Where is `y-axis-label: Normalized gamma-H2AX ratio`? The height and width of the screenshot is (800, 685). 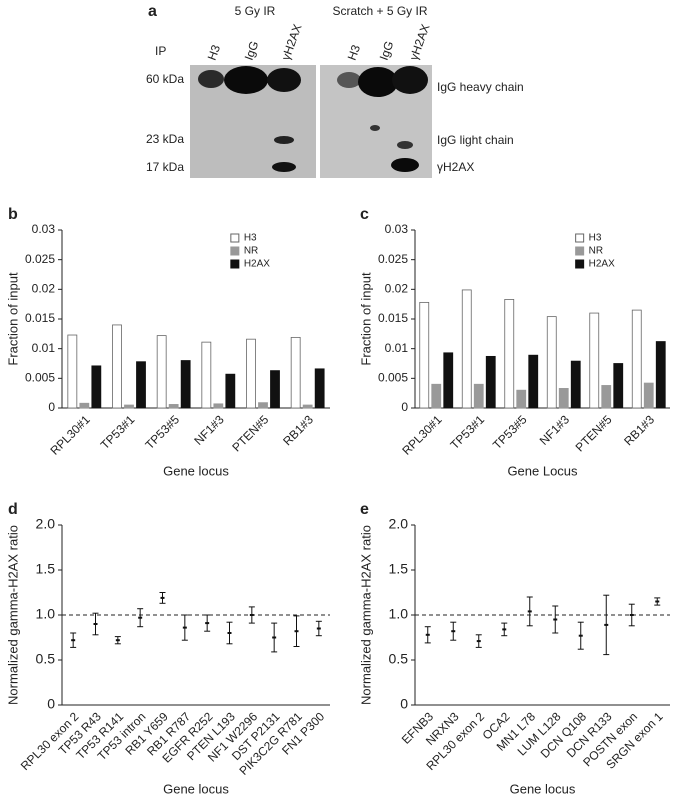 y-axis-label: Normalized gamma-H2AX ratio is located at coordinates (365, 615).